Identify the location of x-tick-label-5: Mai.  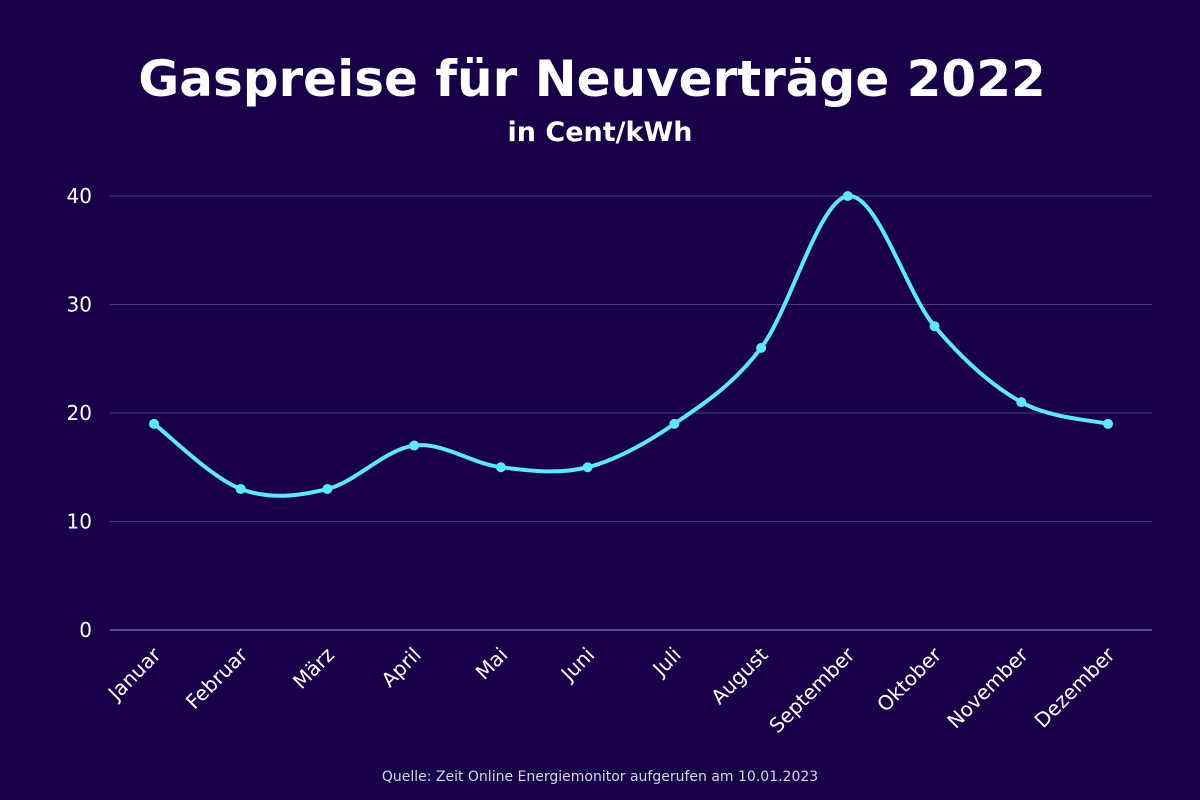
(492, 664).